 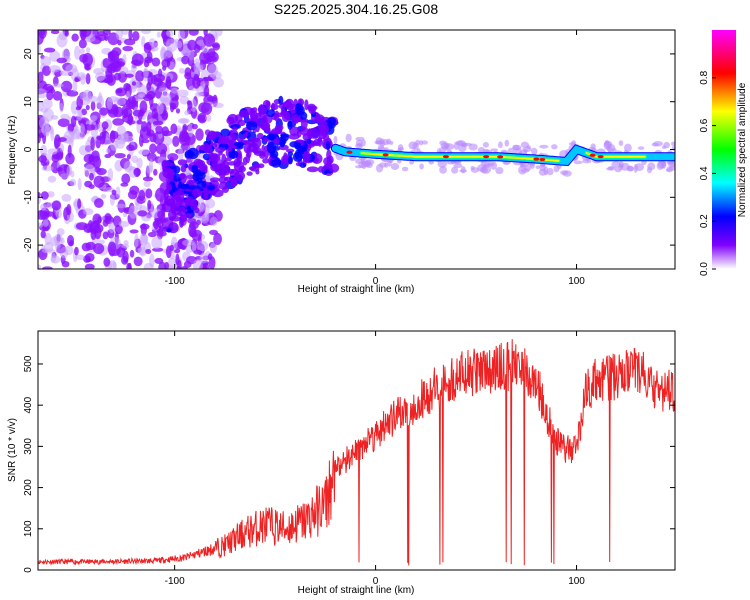 I want to click on snr-ytick-label: 0, so click(x=28, y=570).